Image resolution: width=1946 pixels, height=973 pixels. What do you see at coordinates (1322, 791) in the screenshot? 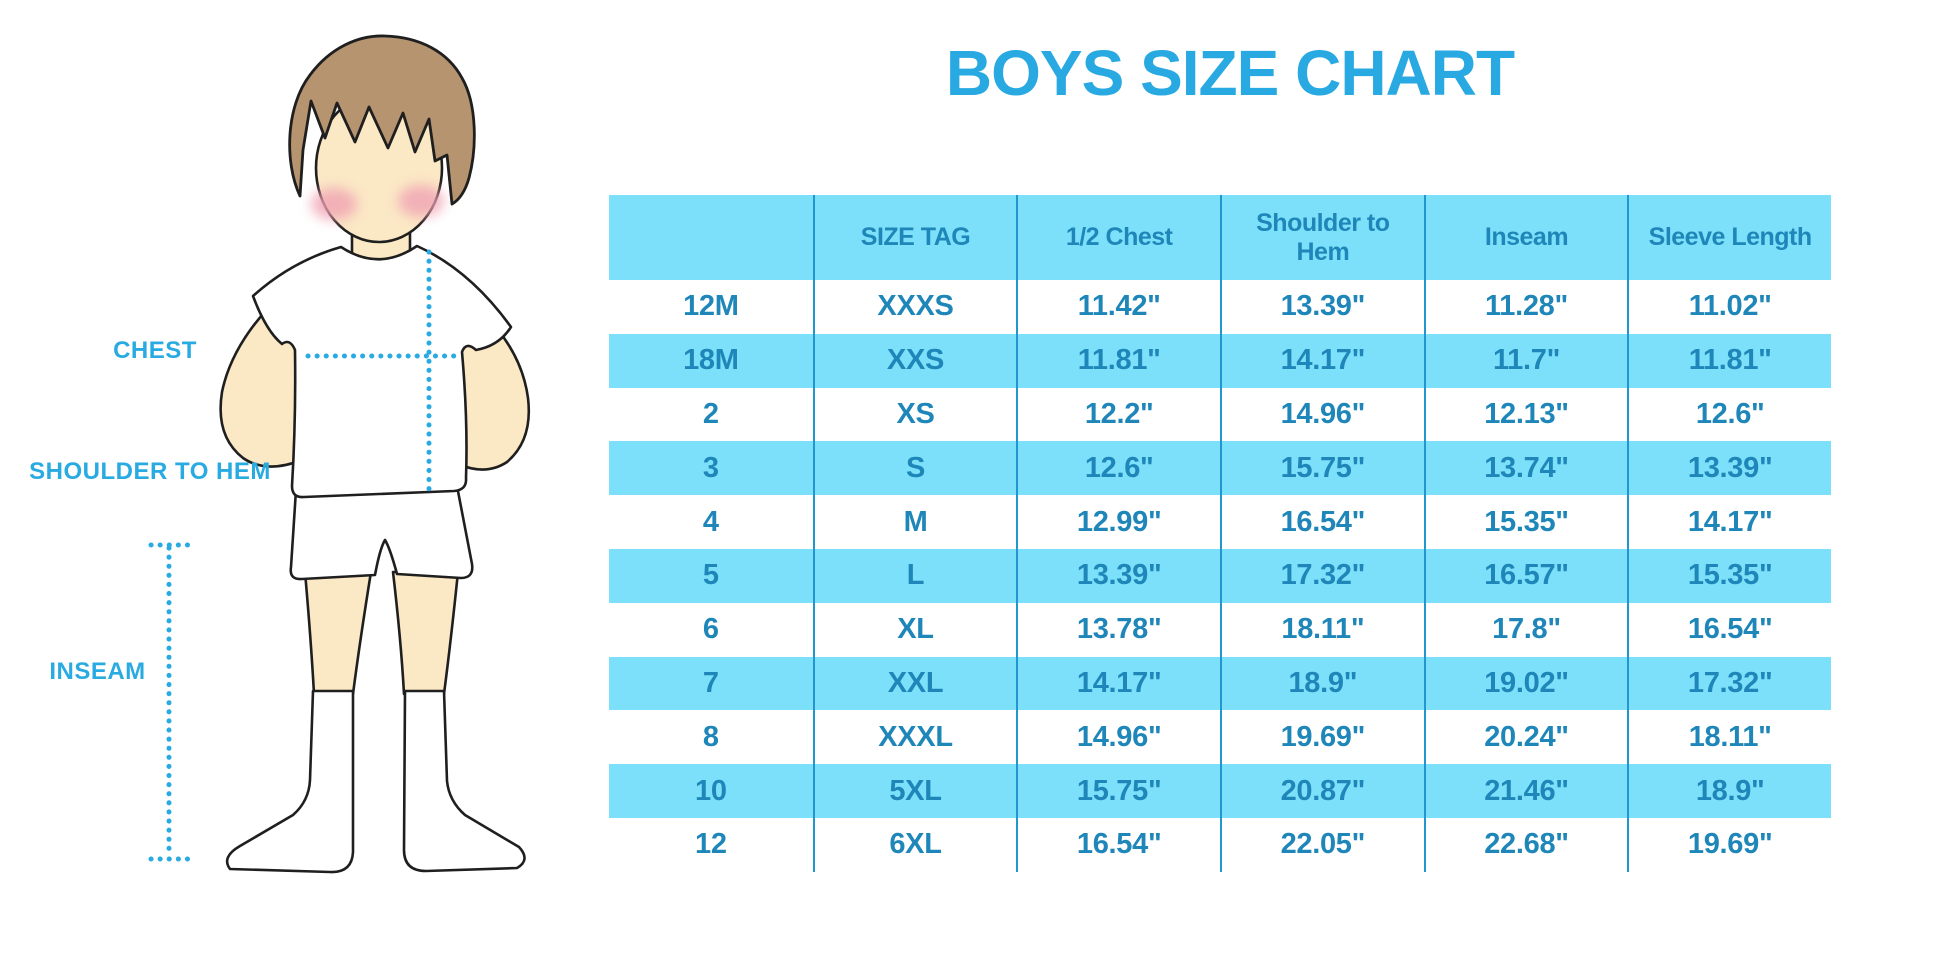
I see `table-cell: 20.87"` at bounding box center [1322, 791].